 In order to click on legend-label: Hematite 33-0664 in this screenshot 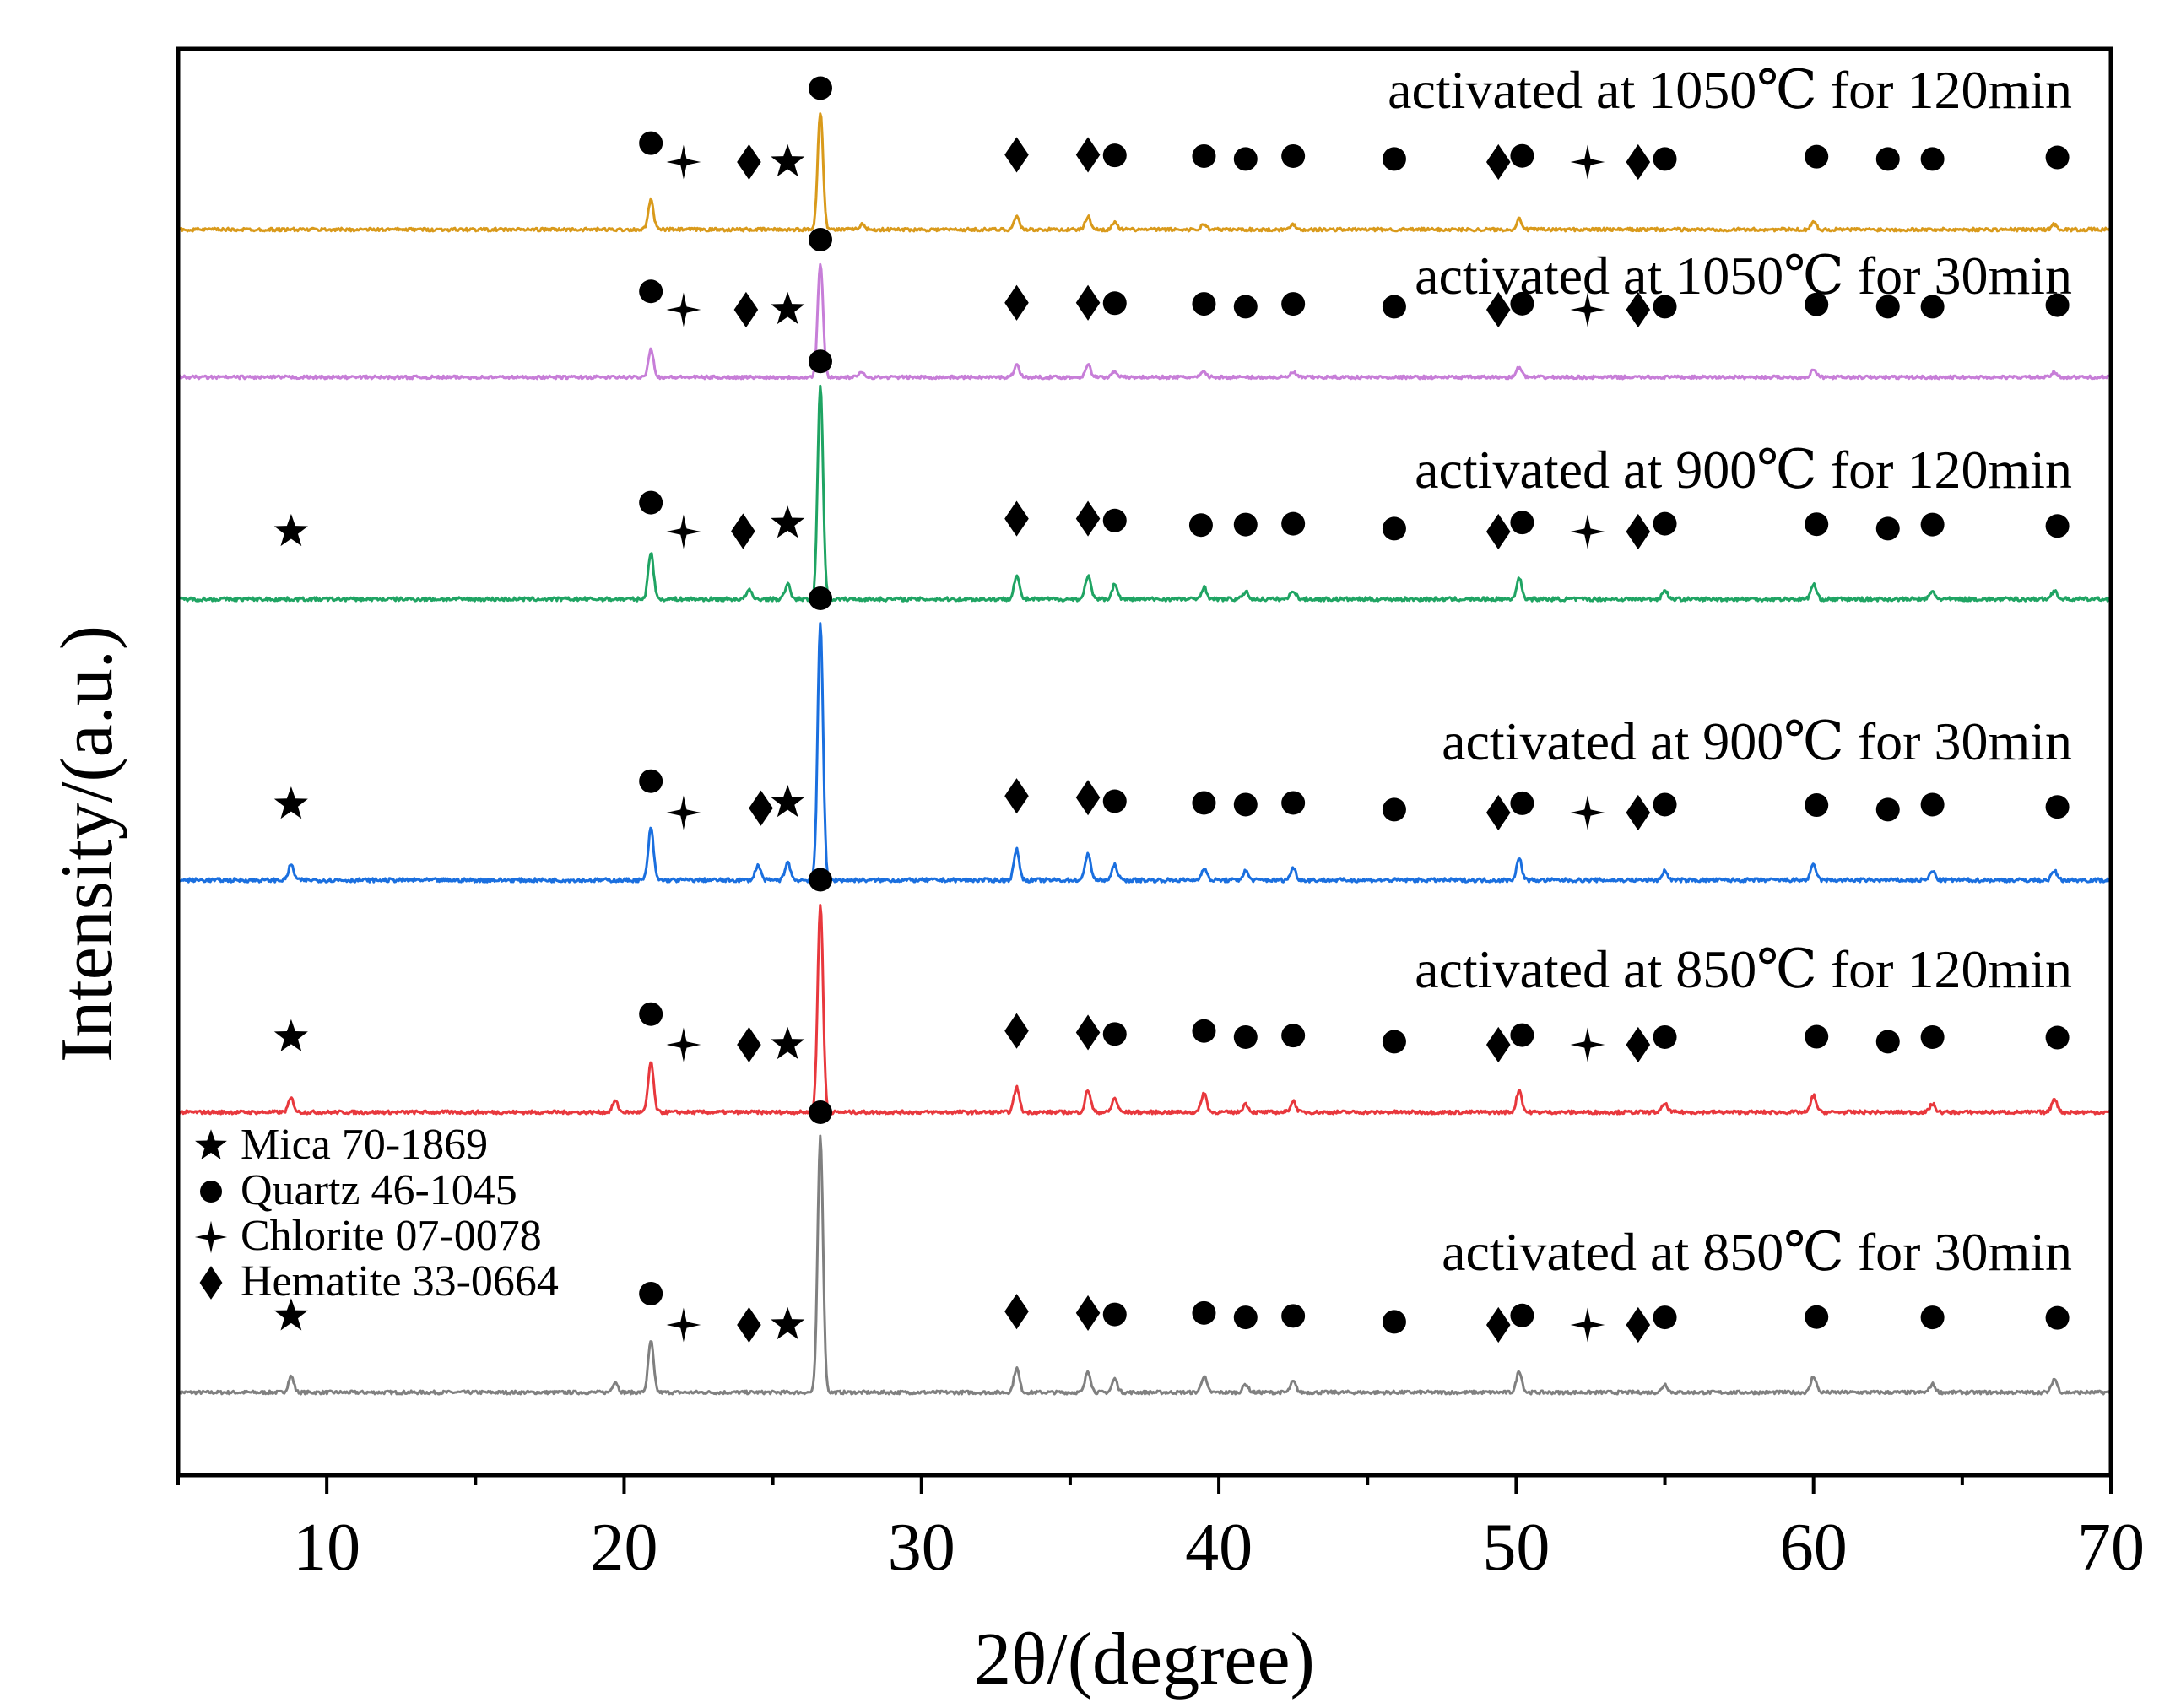, I will do `click(400, 1281)`.